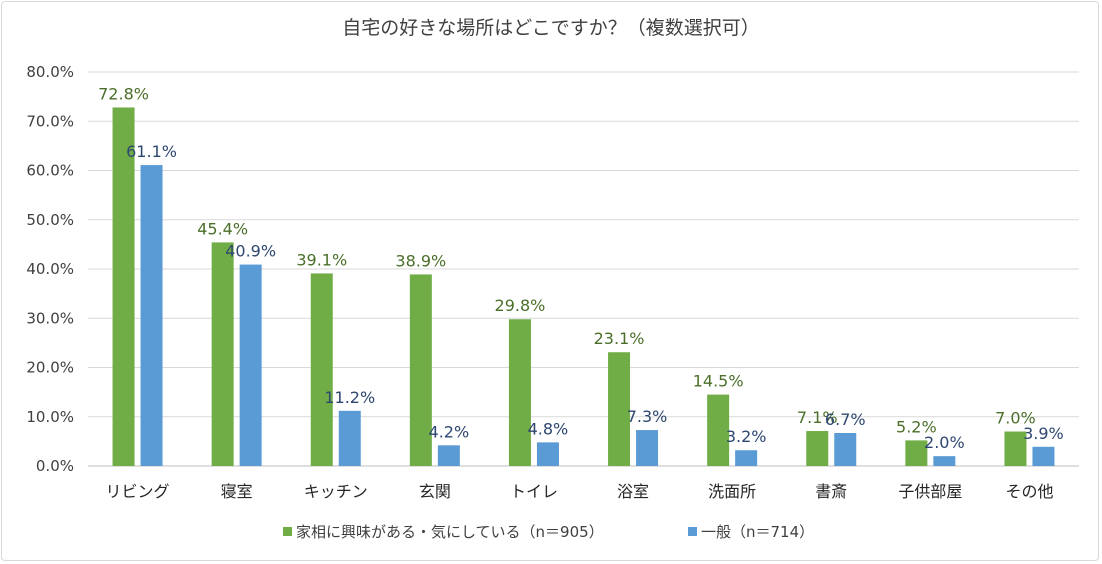 The width and height of the screenshot is (1102, 564). Describe the element at coordinates (647, 416) in the screenshot. I see `data-label-general: 7.3%` at that location.